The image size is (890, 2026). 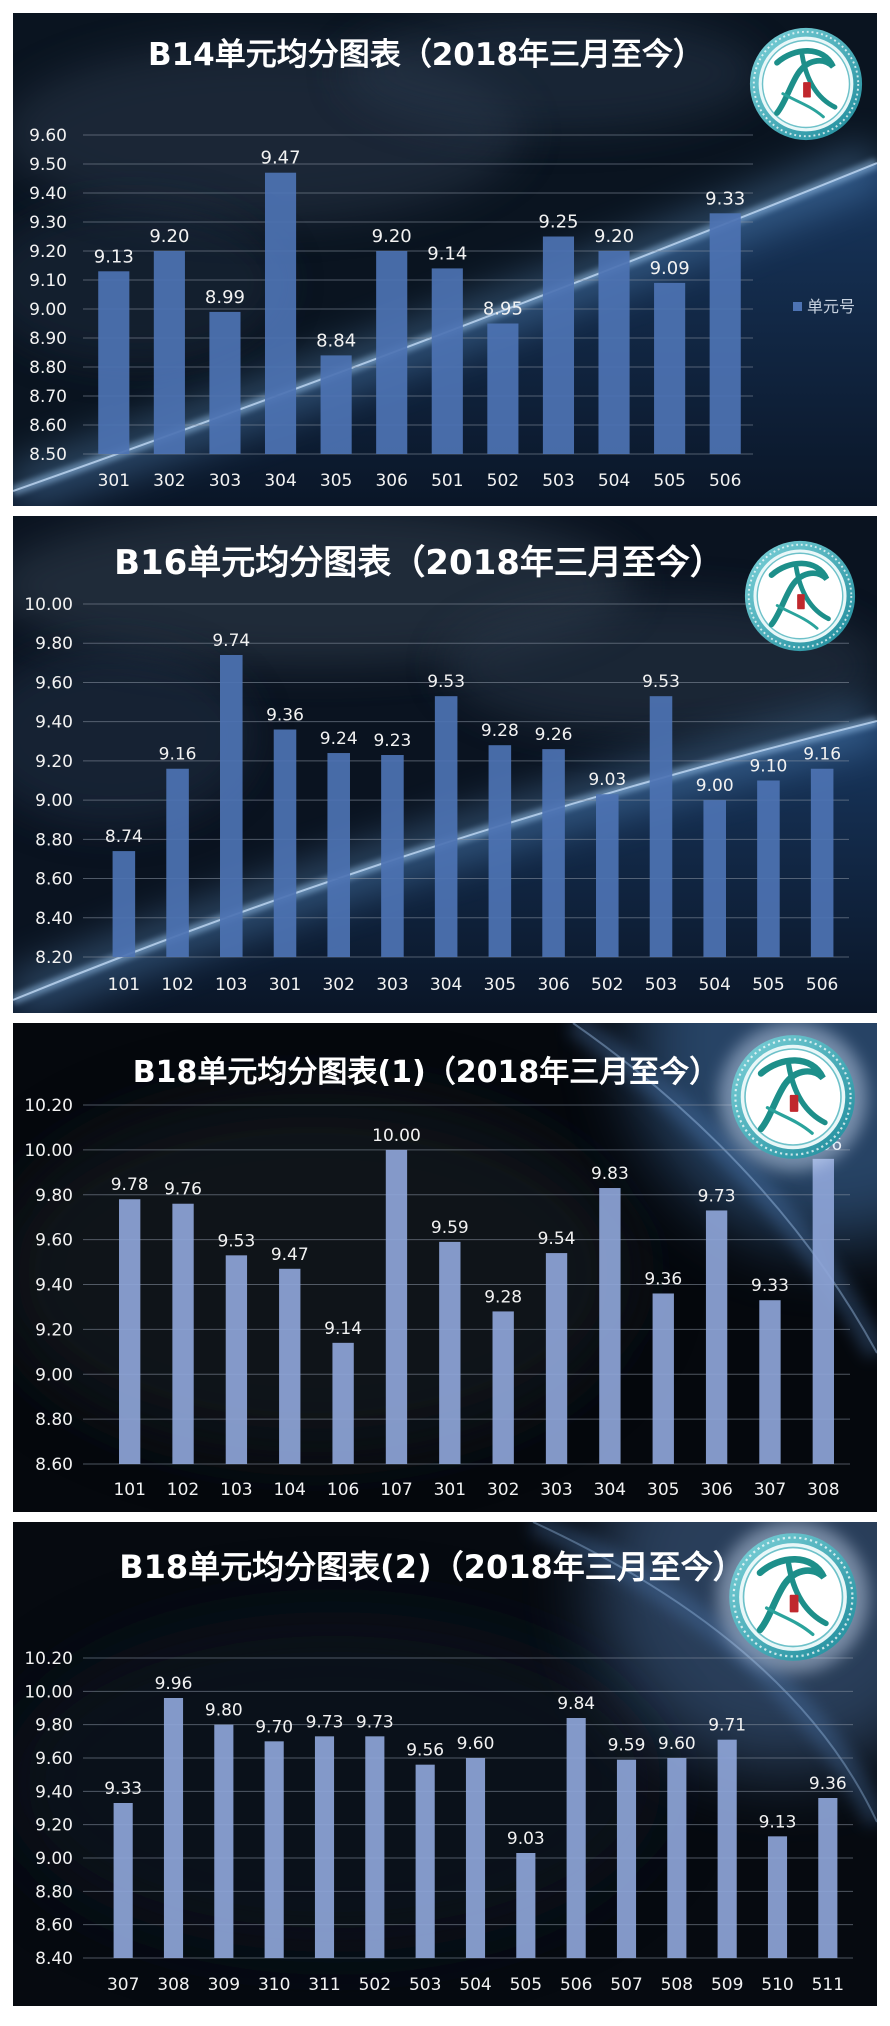 I want to click on bar-value-label: 9.23, so click(x=392, y=741).